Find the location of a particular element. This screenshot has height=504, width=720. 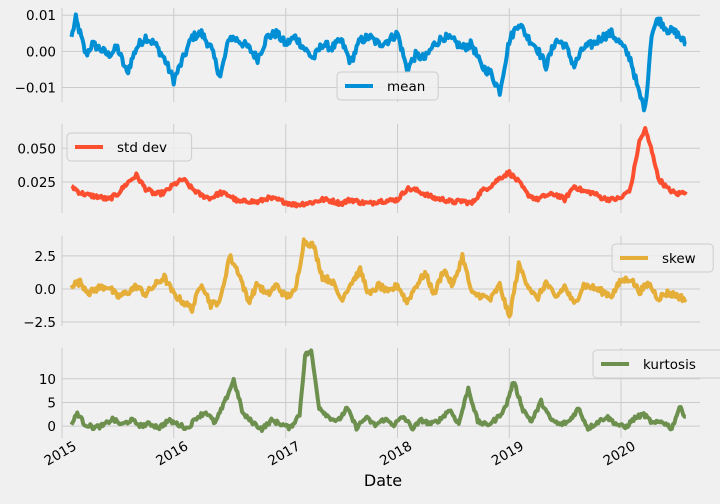

series-line-std-dev is located at coordinates (379, 167).